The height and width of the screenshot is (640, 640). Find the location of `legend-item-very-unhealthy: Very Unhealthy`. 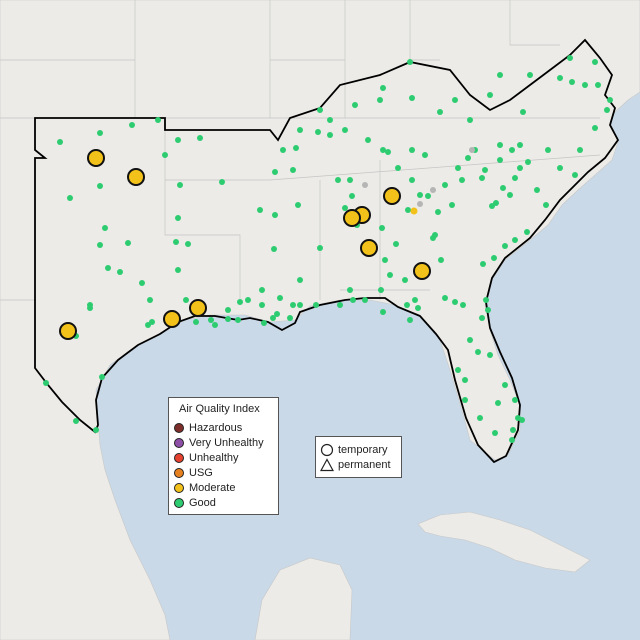

legend-item-very-unhealthy: Very Unhealthy is located at coordinates (219, 443).